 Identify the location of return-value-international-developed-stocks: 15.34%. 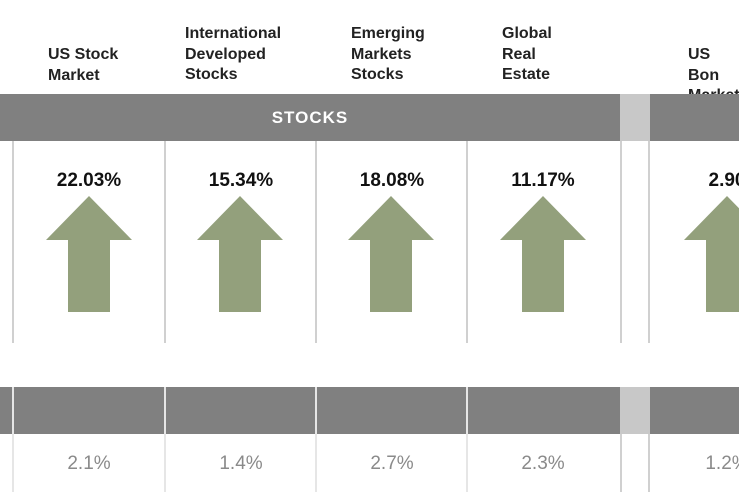
(241, 180).